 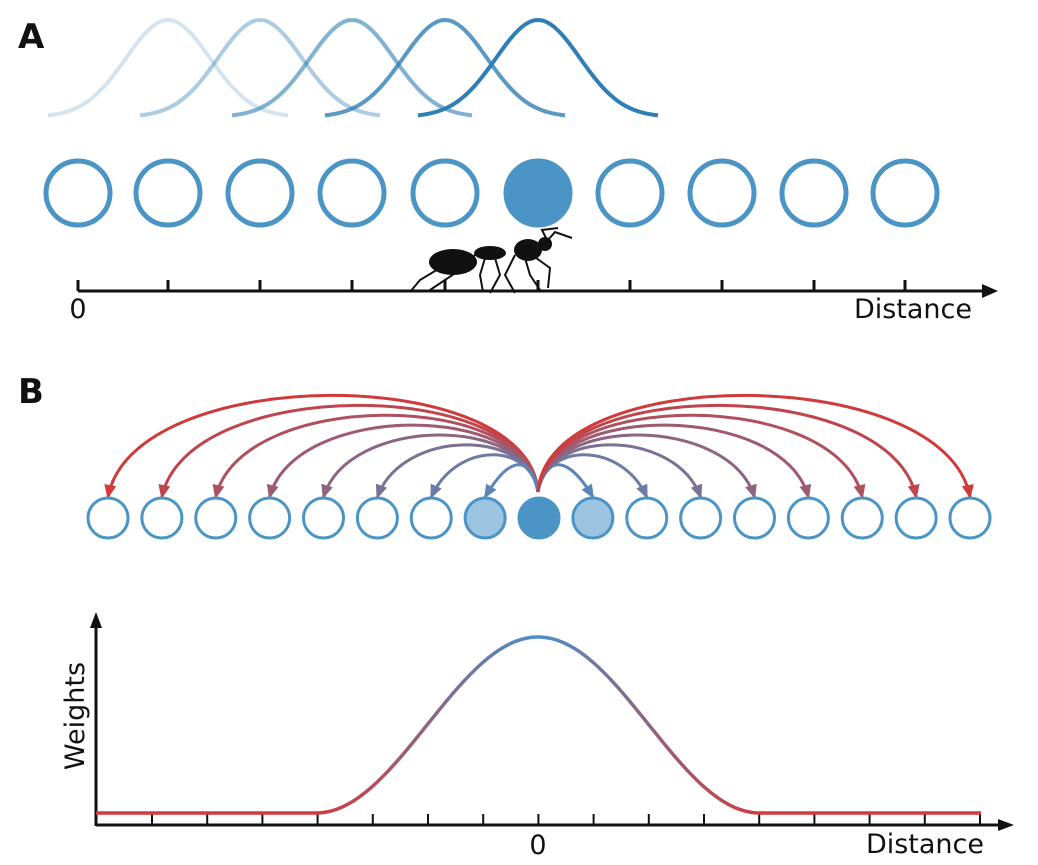 I want to click on panel-label: B, so click(x=31, y=392).